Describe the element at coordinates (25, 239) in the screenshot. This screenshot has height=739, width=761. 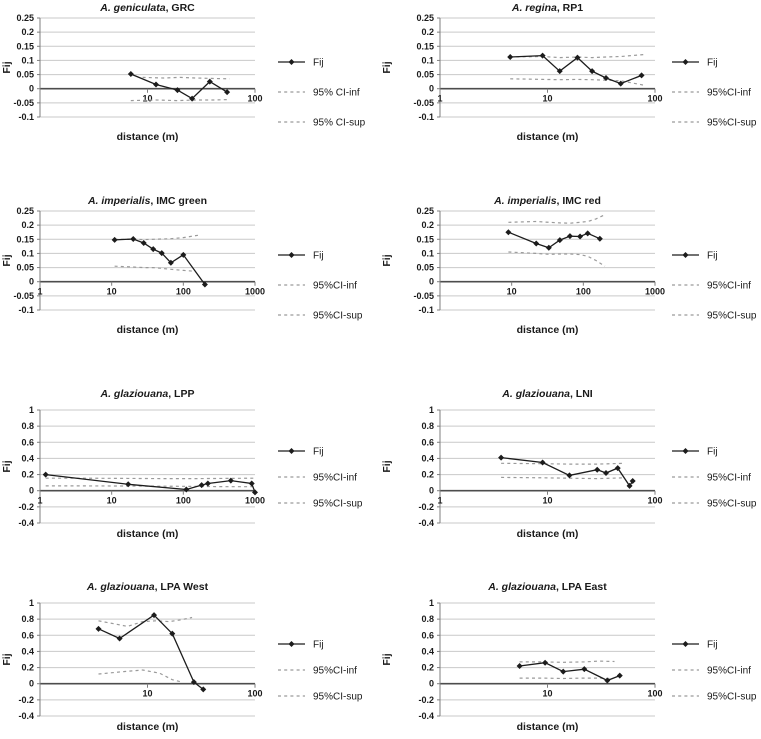
I see `y-tick-label: 0.15` at that location.